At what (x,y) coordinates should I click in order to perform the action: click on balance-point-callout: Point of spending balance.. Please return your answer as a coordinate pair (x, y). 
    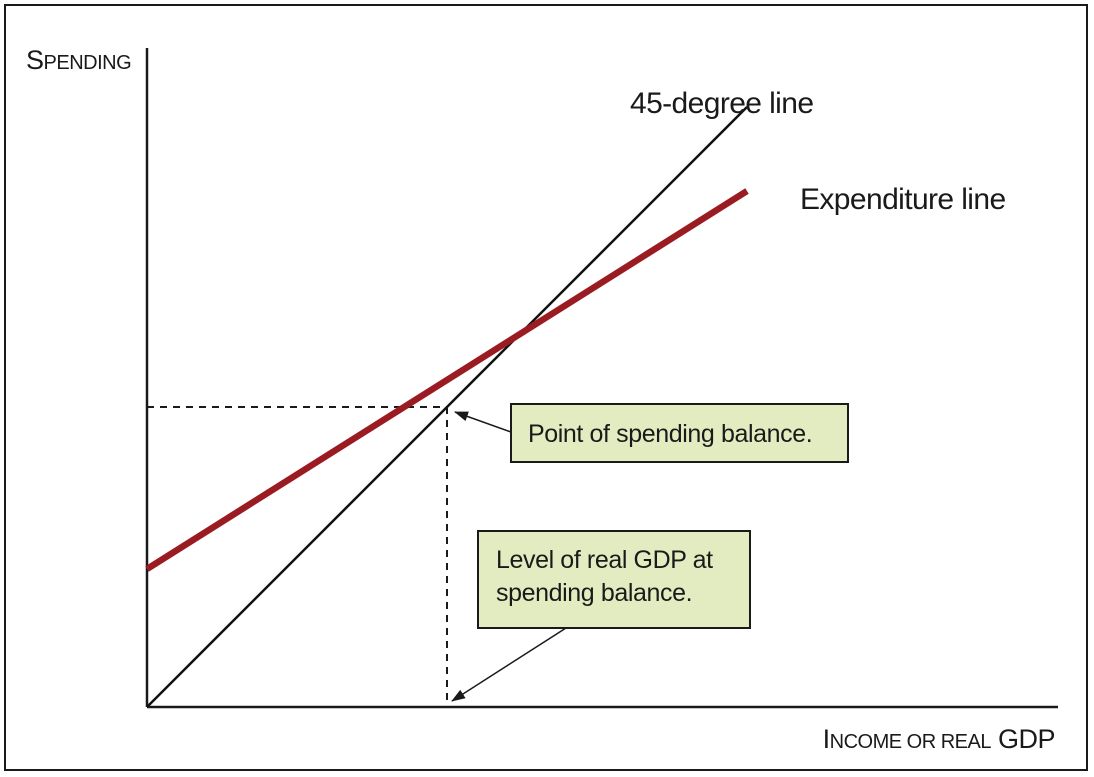
    Looking at the image, I should click on (651, 433).